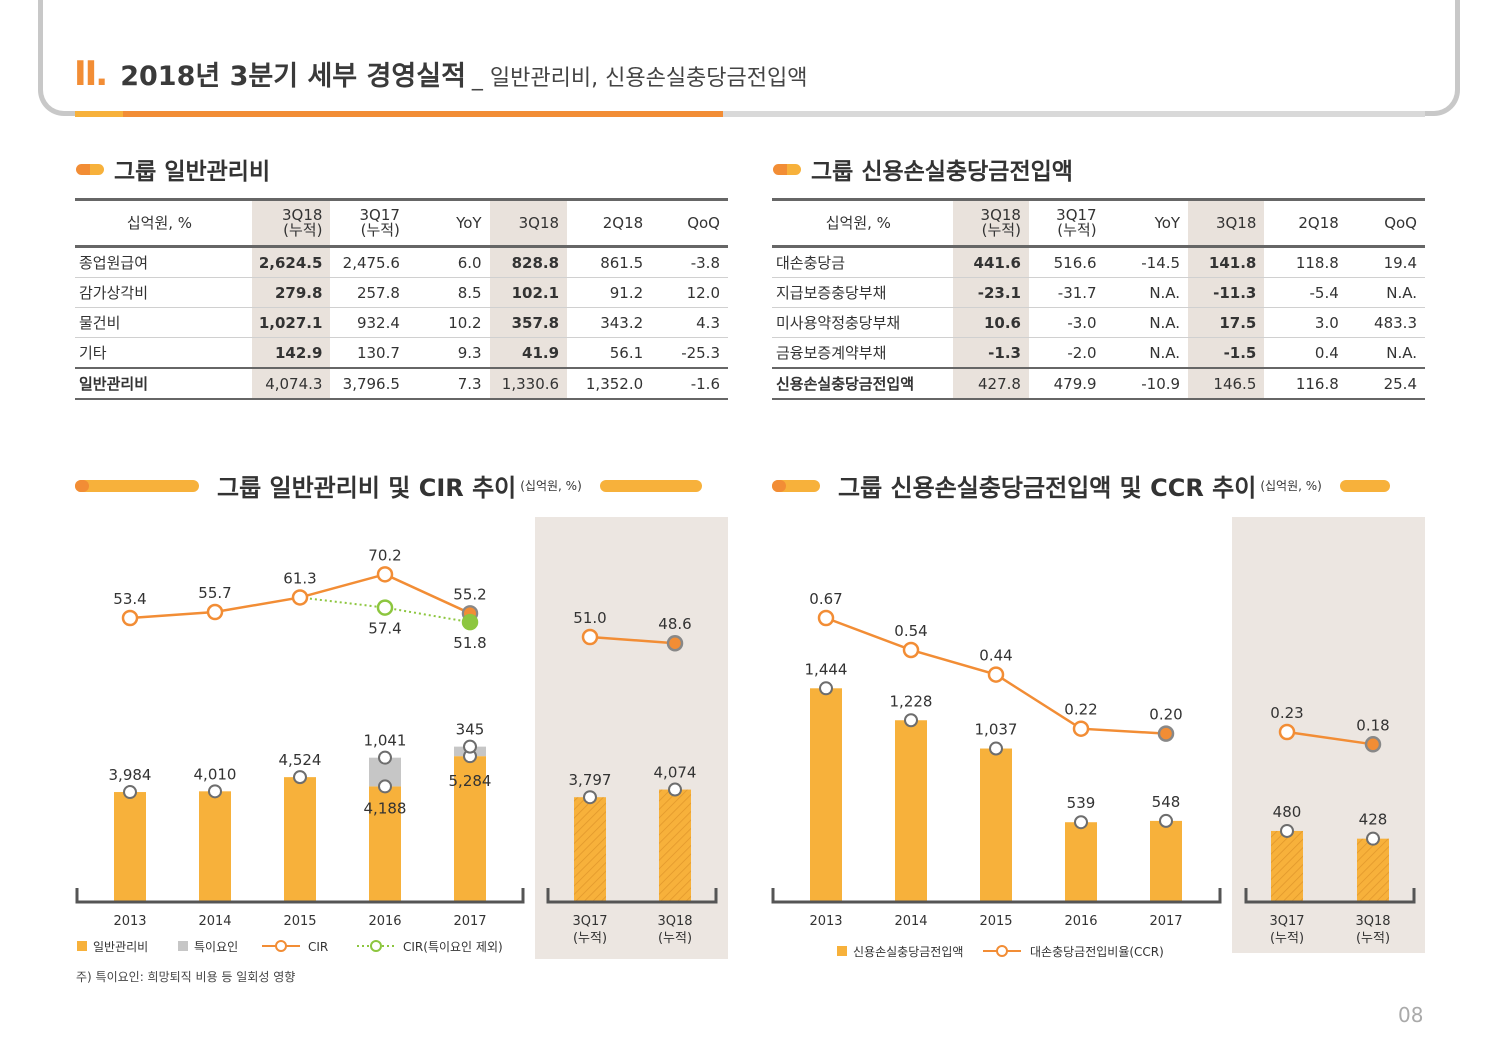 The height and width of the screenshot is (1061, 1500). What do you see at coordinates (453, 947) in the screenshot?
I see `legend-label: CIR(특이요인 제외)` at bounding box center [453, 947].